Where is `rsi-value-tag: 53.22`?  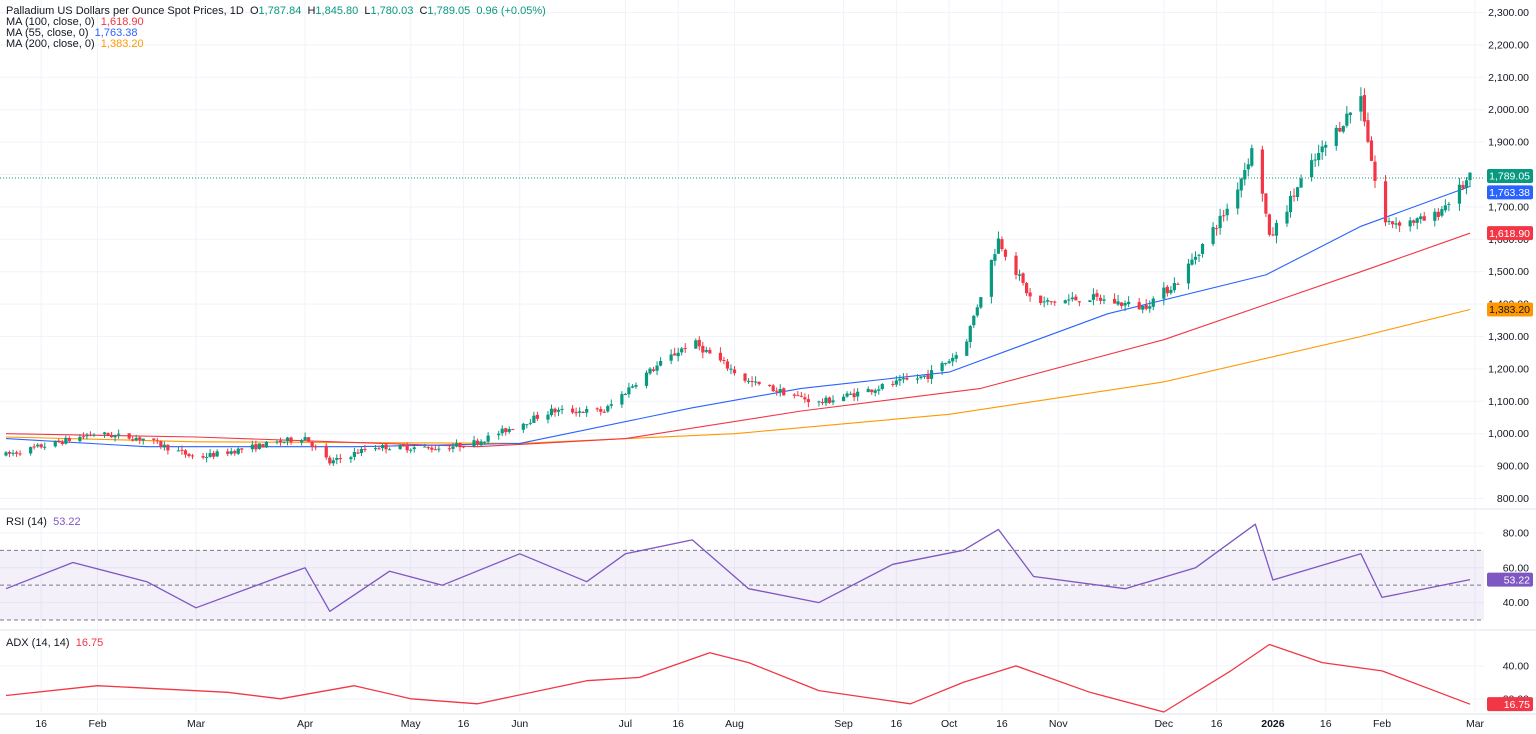
rsi-value-tag: 53.22 is located at coordinates (1510, 579).